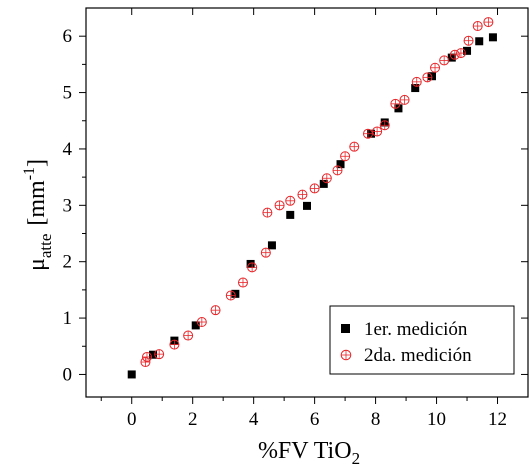  Describe the element at coordinates (38, 215) in the screenshot. I see `y-axis-title: μatte[mm-1]` at that location.